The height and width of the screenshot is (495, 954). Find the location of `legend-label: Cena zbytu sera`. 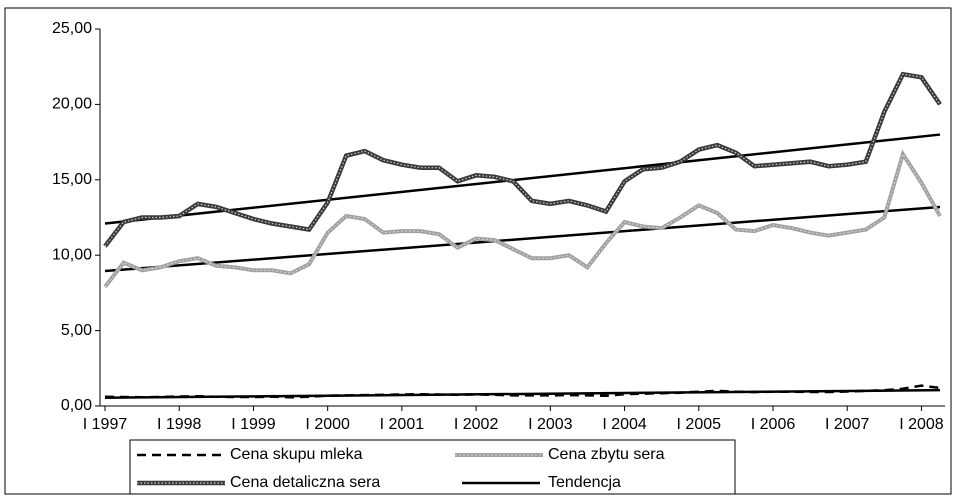

legend-label: Cena zbytu sera is located at coordinates (606, 454).